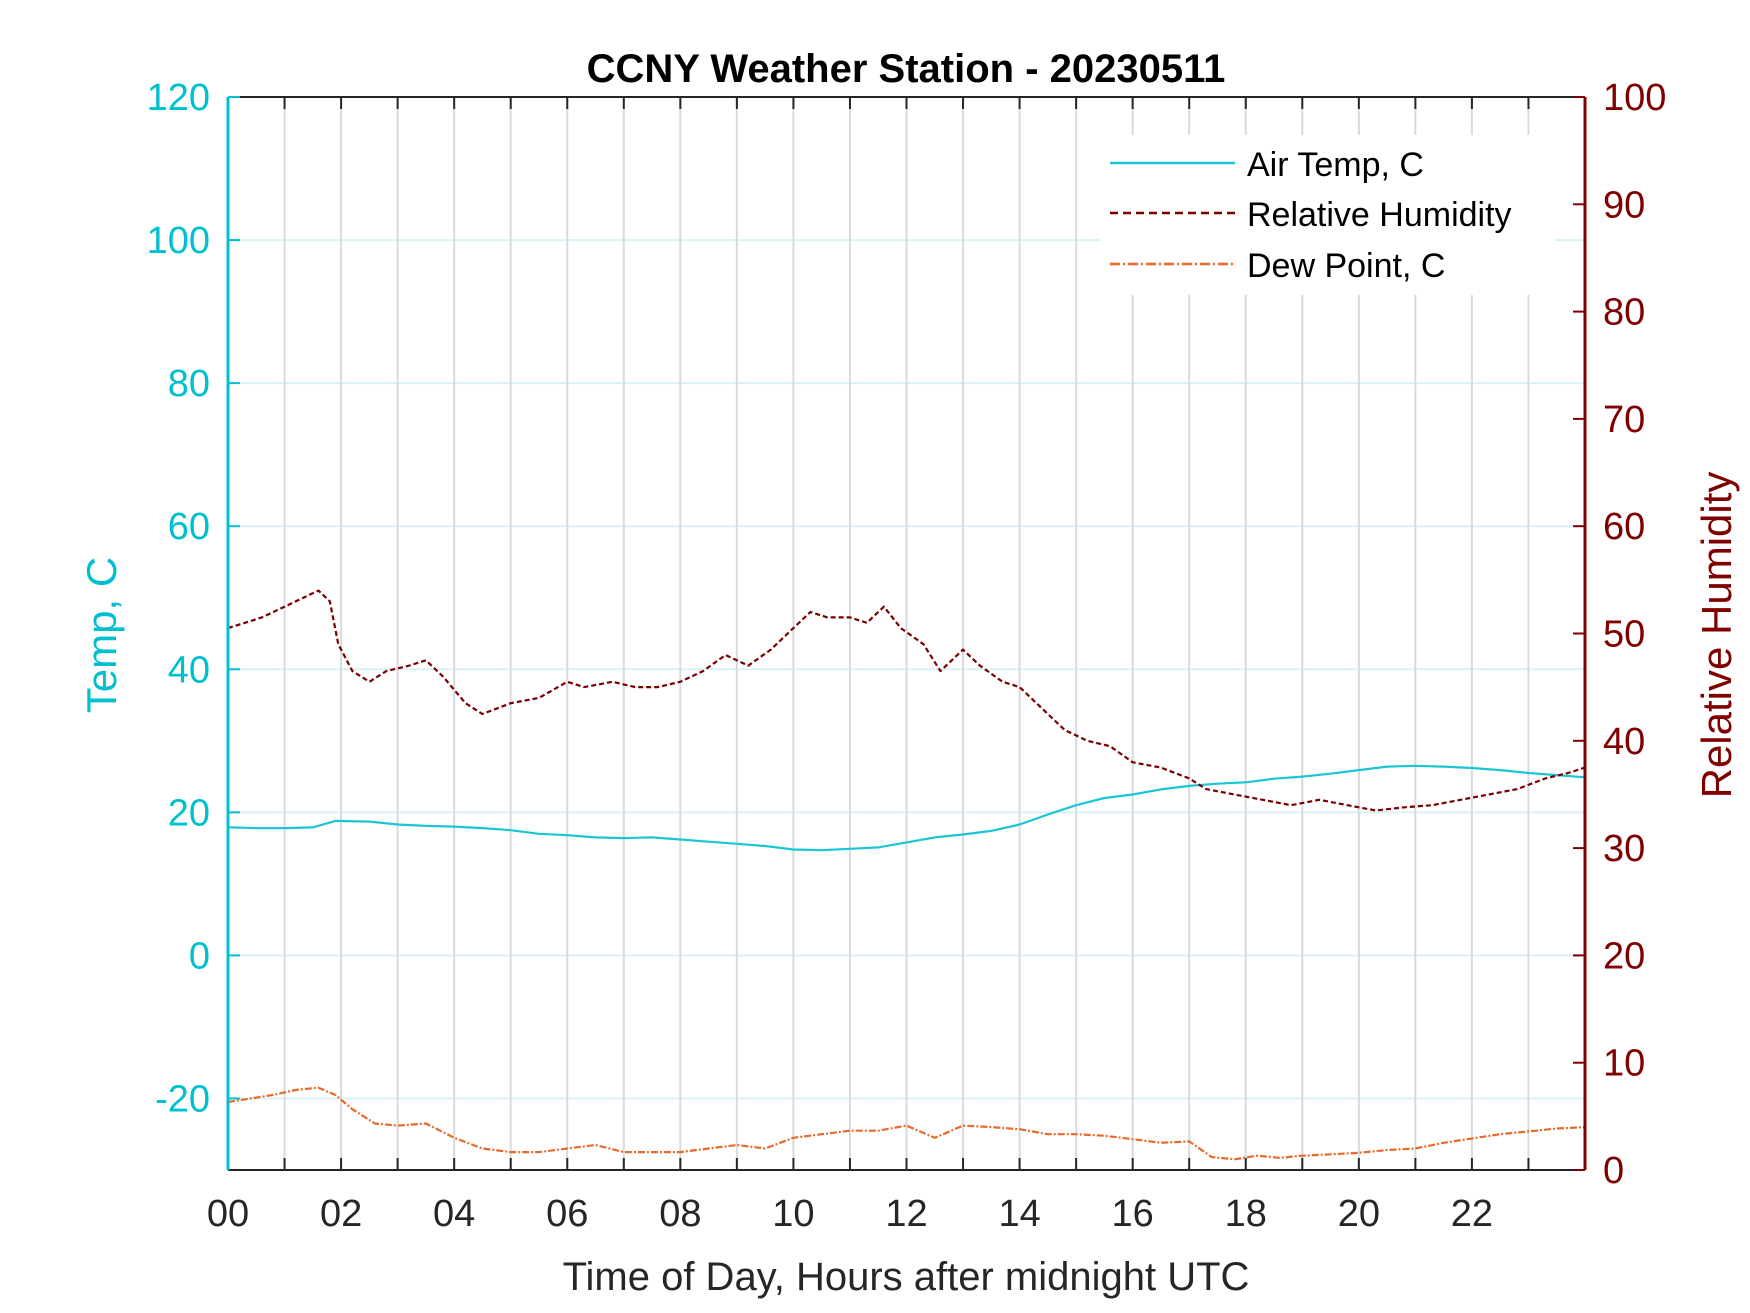 This screenshot has width=1750, height=1313. I want to click on y-left-tick-label: 0, so click(199, 956).